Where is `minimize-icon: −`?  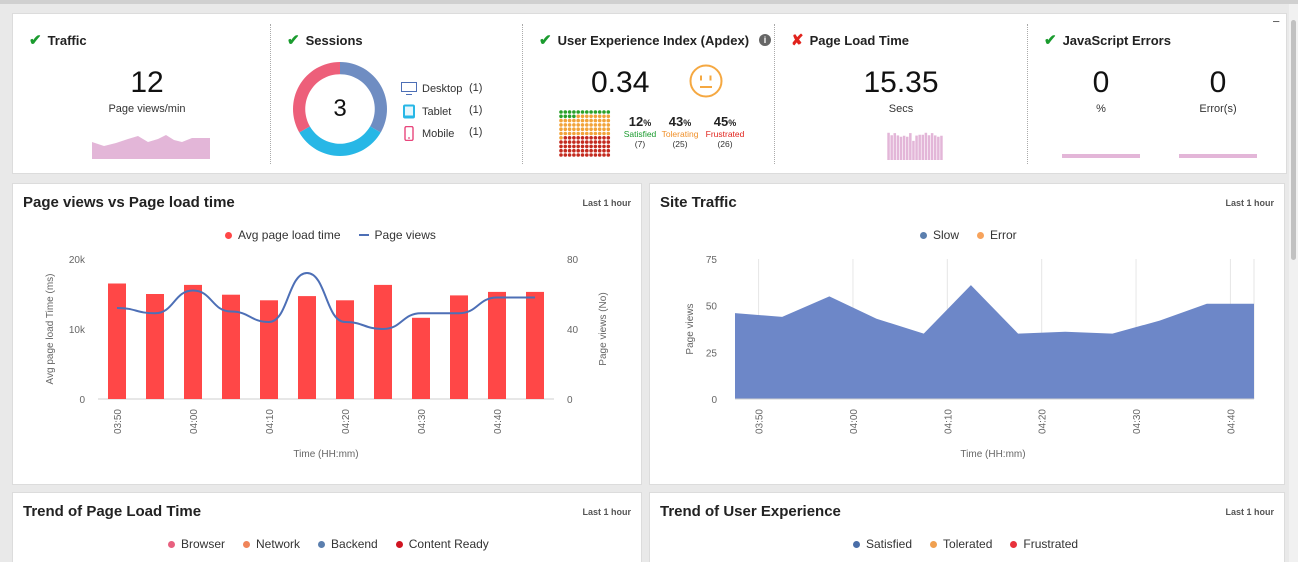 minimize-icon: − is located at coordinates (1276, 21).